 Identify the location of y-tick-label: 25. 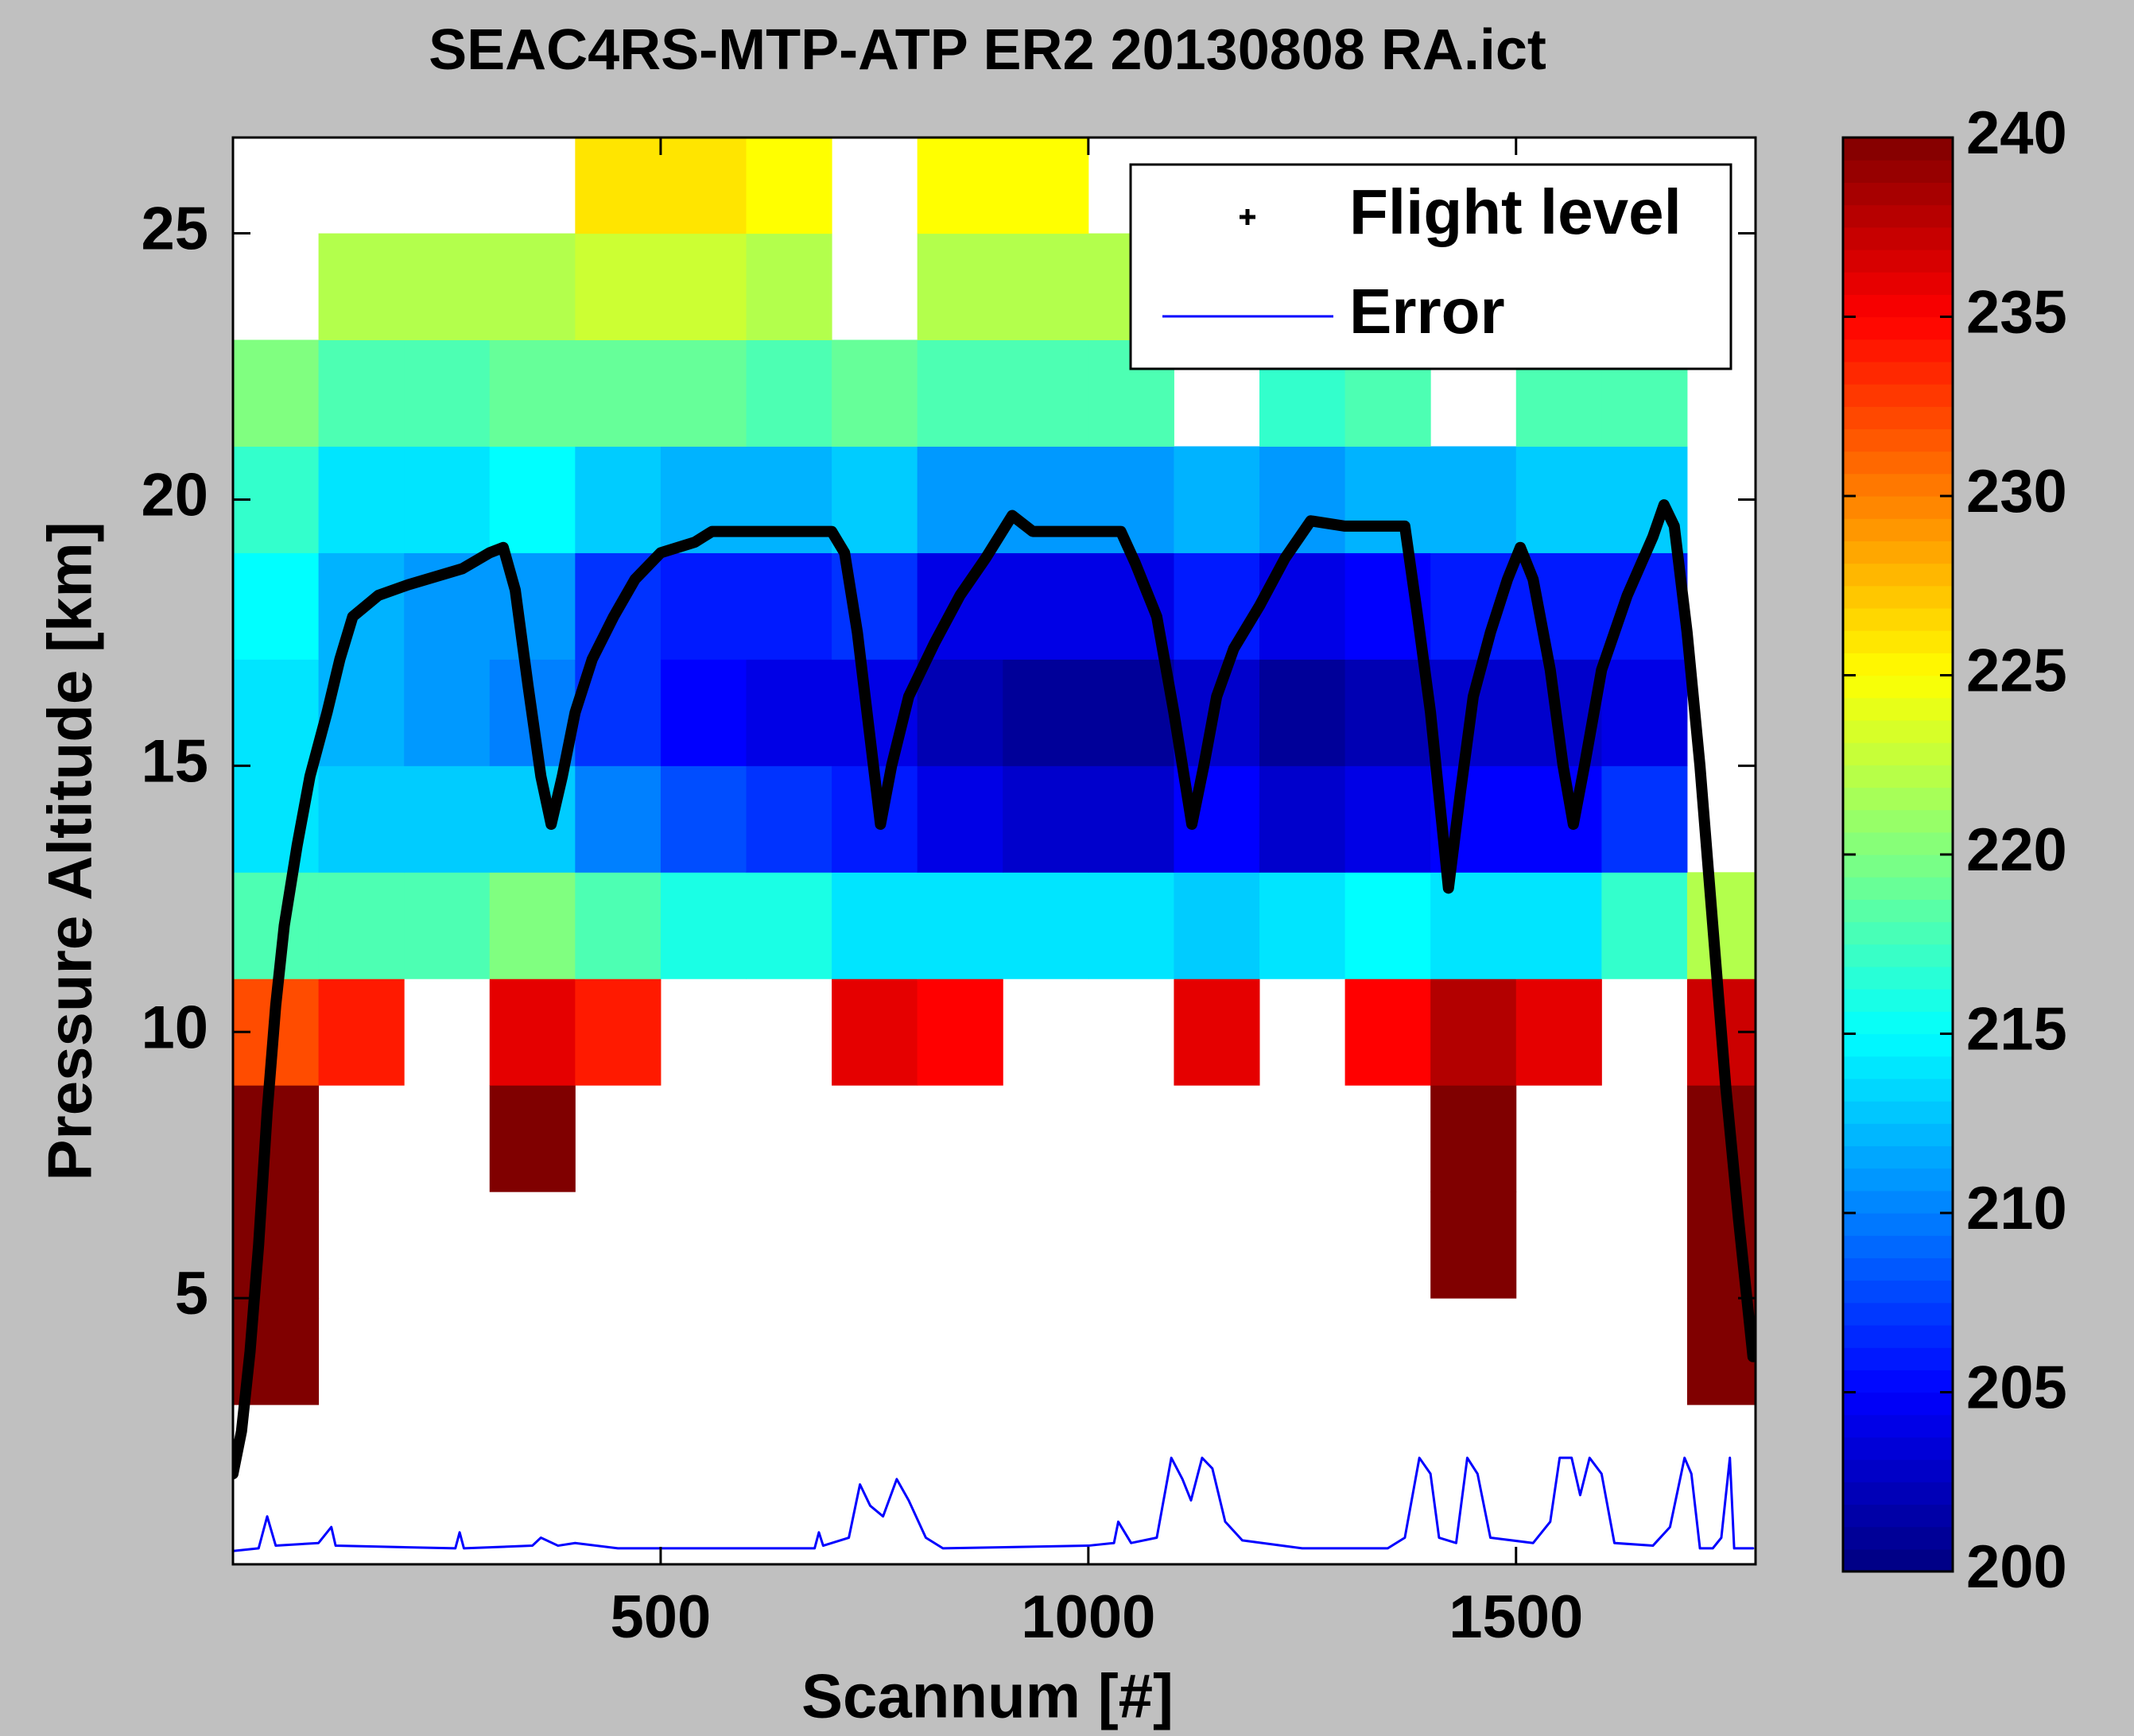
(174, 229).